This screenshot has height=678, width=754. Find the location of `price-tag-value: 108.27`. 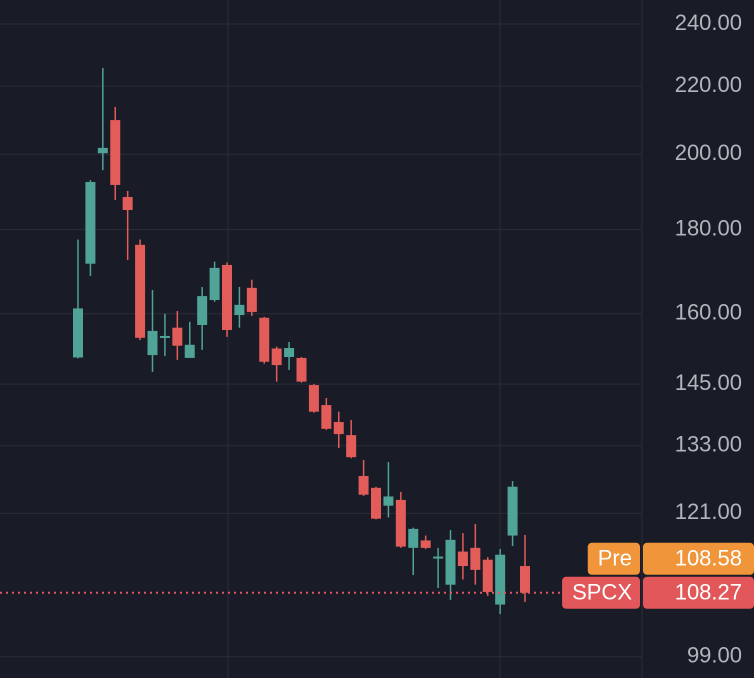

price-tag-value: 108.27 is located at coordinates (708, 592).